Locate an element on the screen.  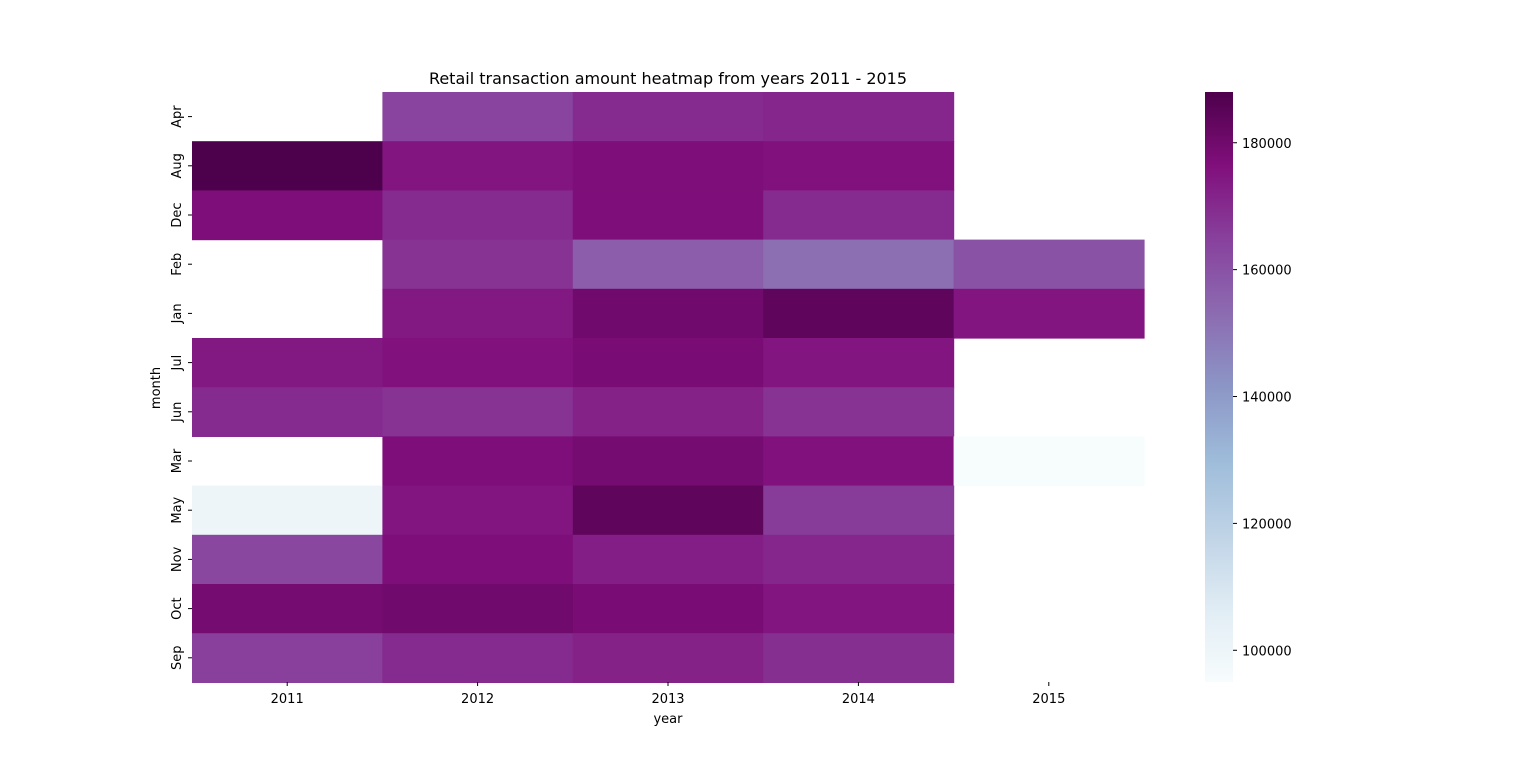
y-tick-label: Sep is located at coordinates (177, 658).